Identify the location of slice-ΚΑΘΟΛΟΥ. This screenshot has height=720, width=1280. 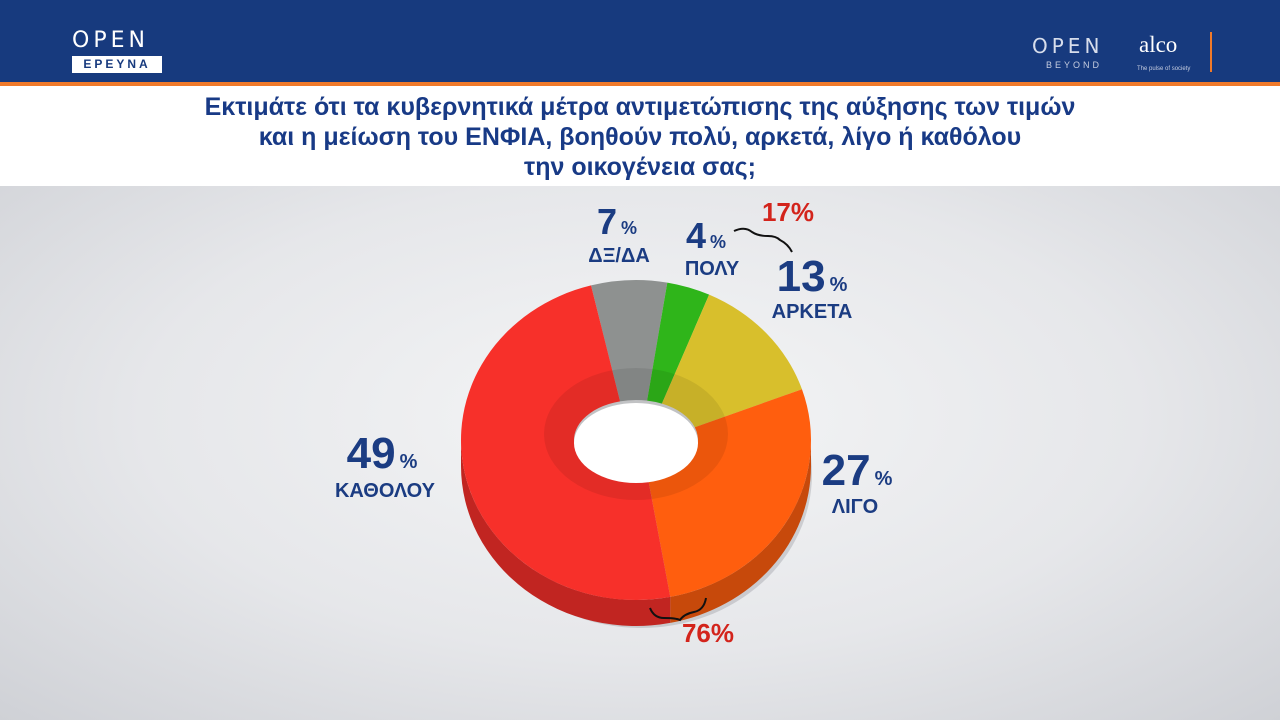
(566, 442).